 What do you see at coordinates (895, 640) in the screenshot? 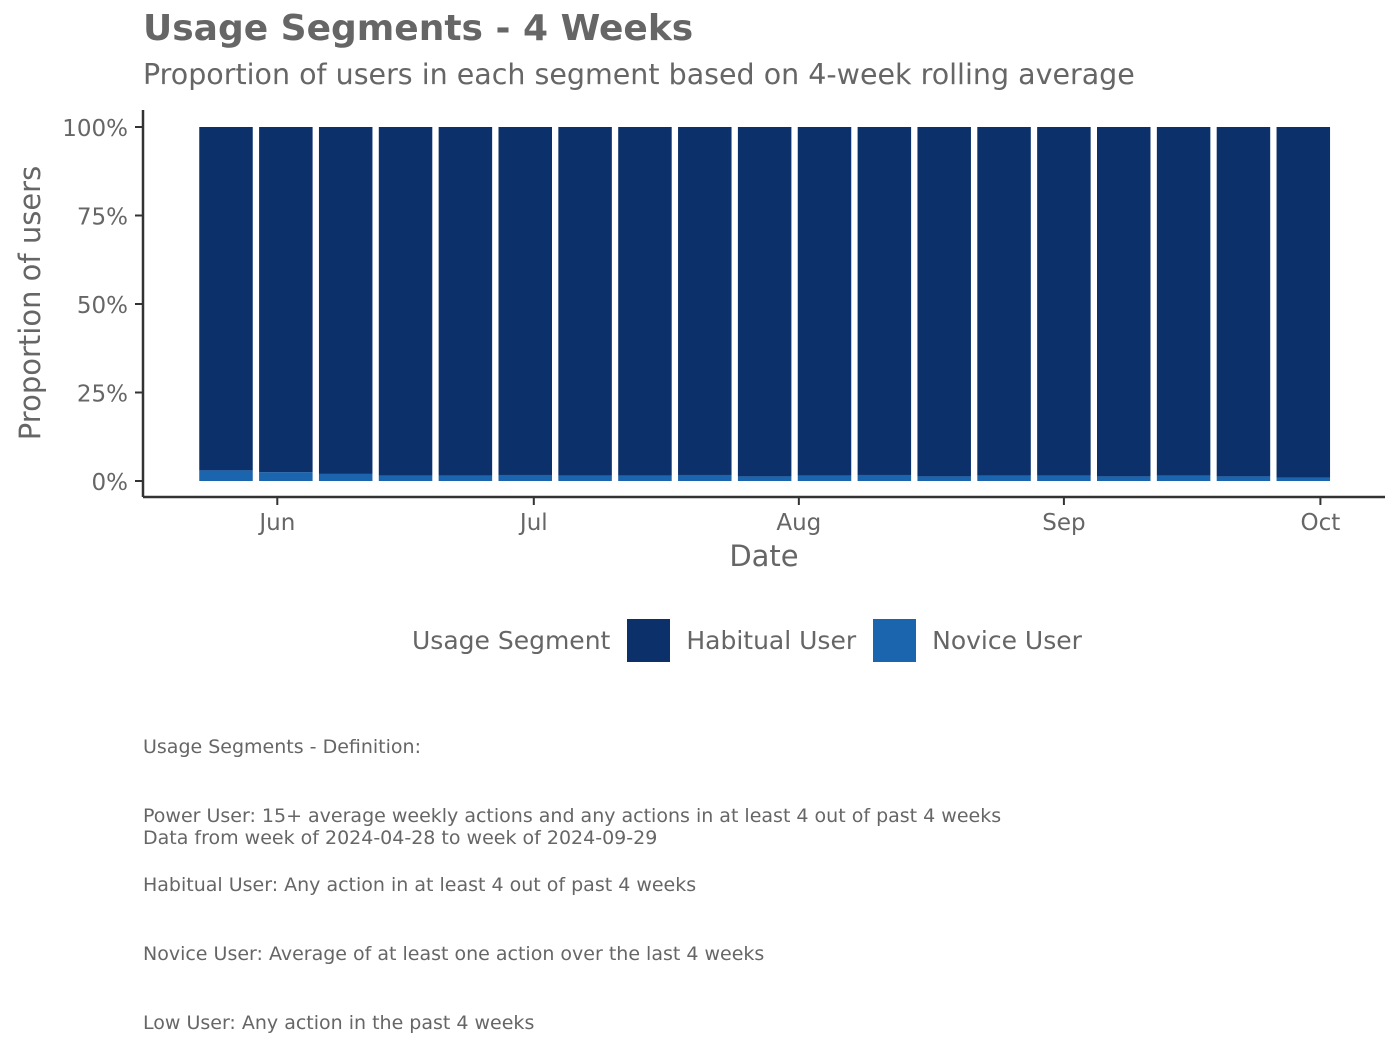
I see `legend-swatch-novice` at bounding box center [895, 640].